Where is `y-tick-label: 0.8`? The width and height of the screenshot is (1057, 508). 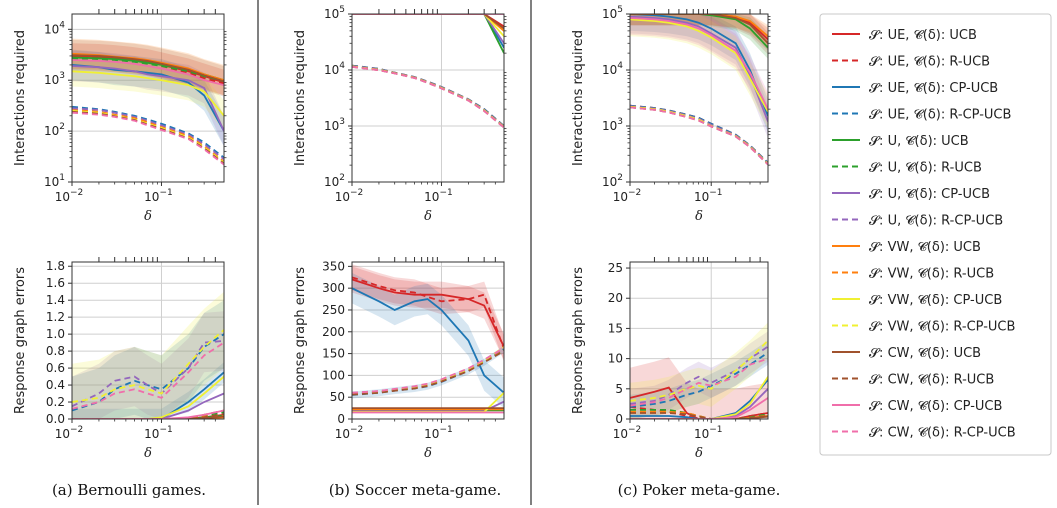
y-tick-label: 0.8 is located at coordinates (55, 351).